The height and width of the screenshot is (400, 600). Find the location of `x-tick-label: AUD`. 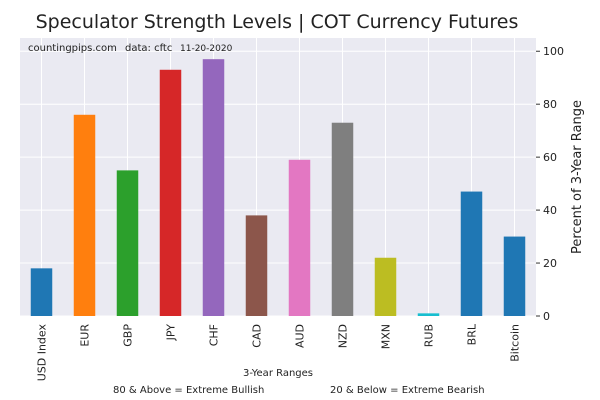

x-tick-label: AUD is located at coordinates (300, 336).